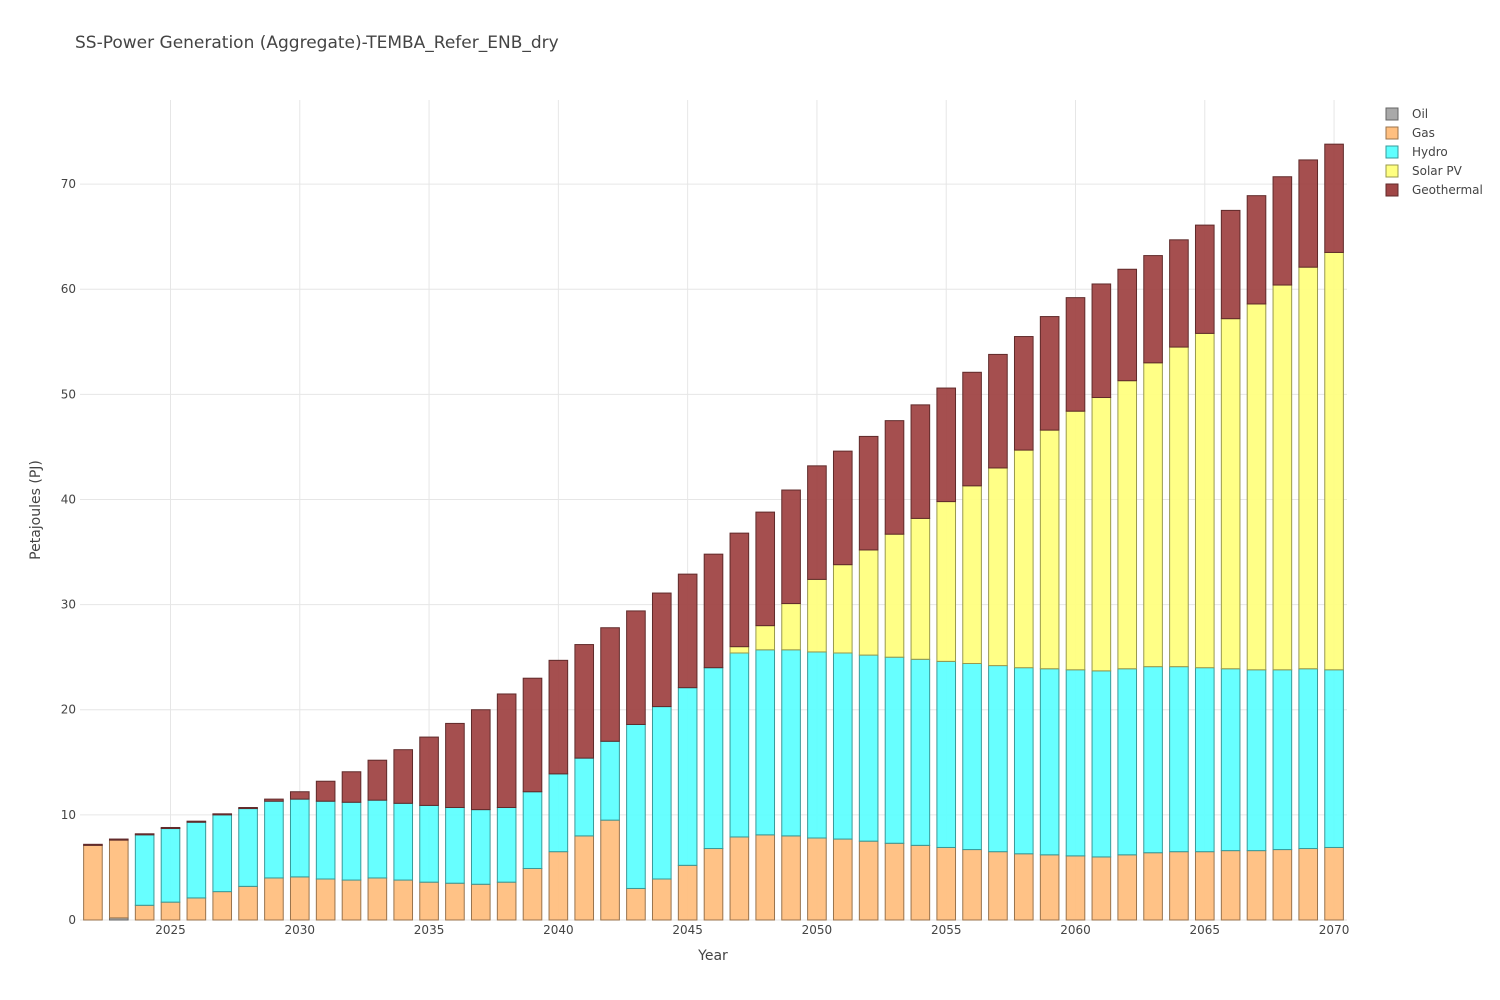 The height and width of the screenshot is (1000, 1500). I want to click on bar-hydro-2062, so click(1127, 762).